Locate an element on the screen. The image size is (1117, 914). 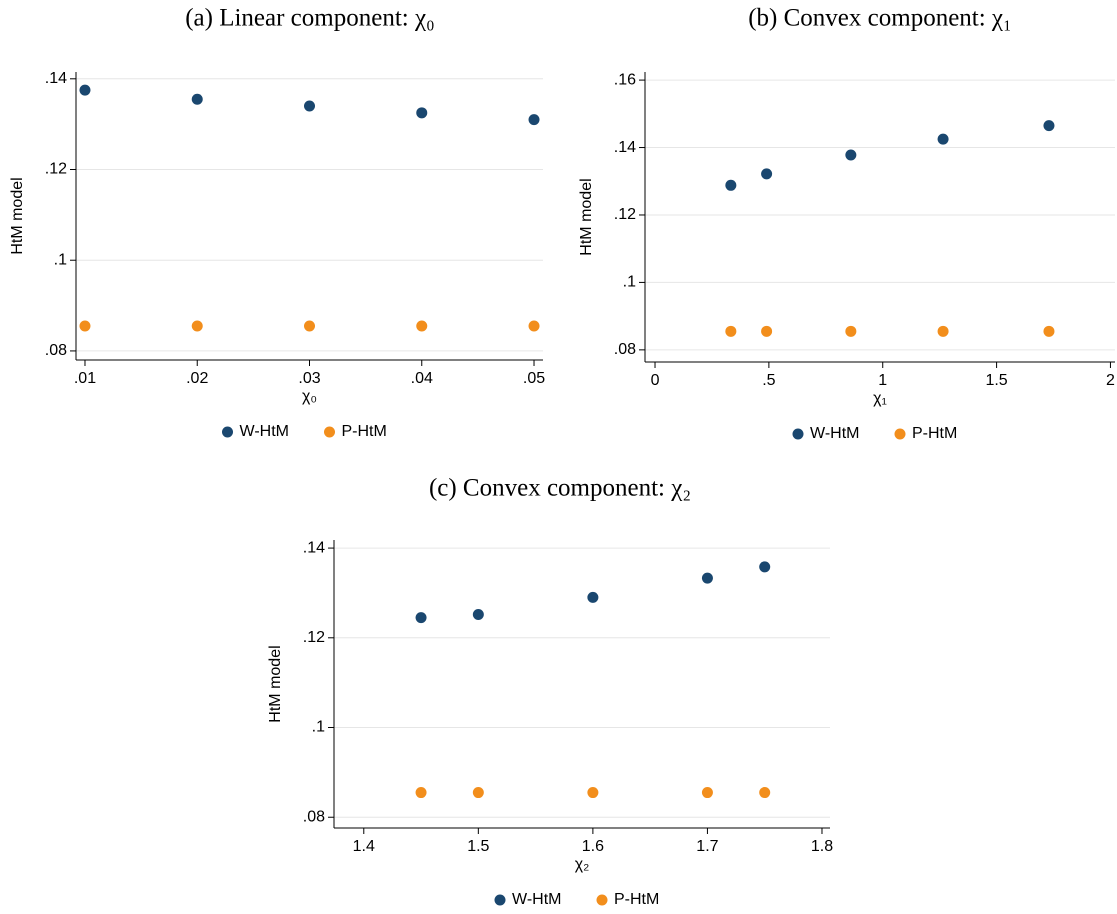
chart-title: (c) Convex component: χ₂ is located at coordinates (560, 488).